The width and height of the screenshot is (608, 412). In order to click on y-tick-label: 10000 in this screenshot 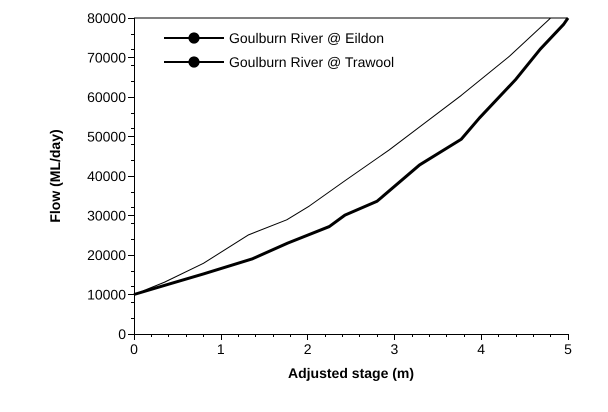, I will do `click(106, 294)`.